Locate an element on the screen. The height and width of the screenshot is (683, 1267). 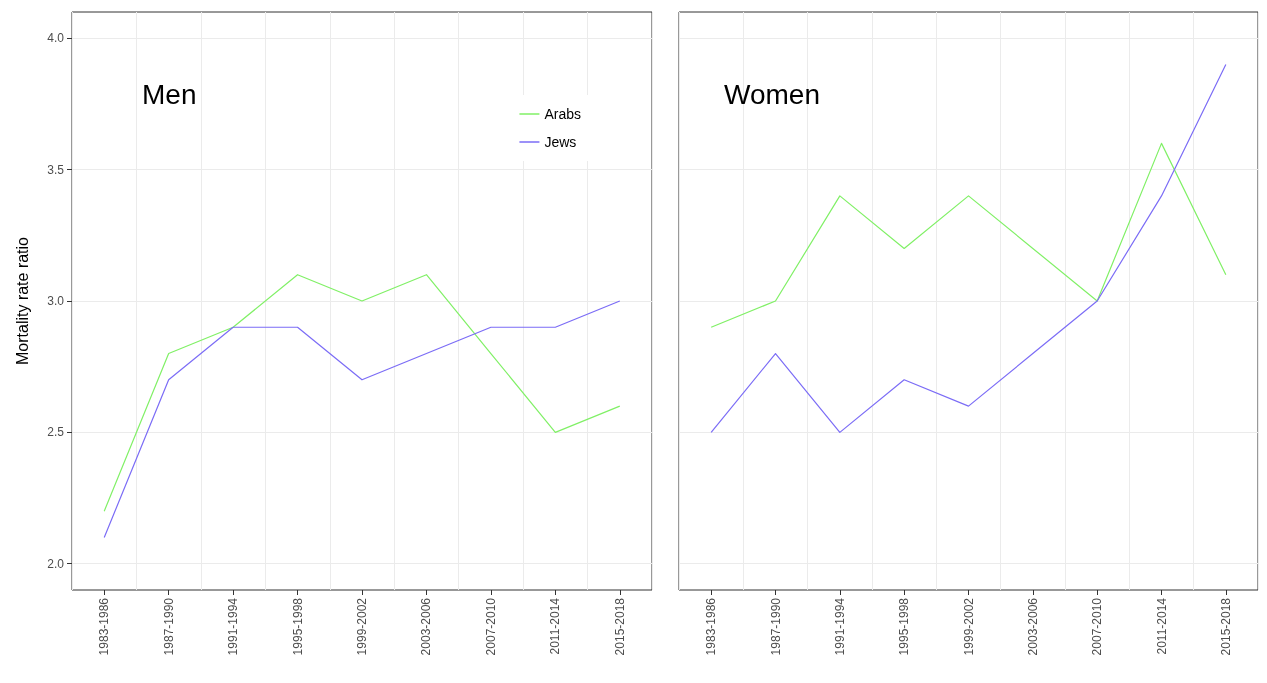
text: Men is located at coordinates (169, 94).